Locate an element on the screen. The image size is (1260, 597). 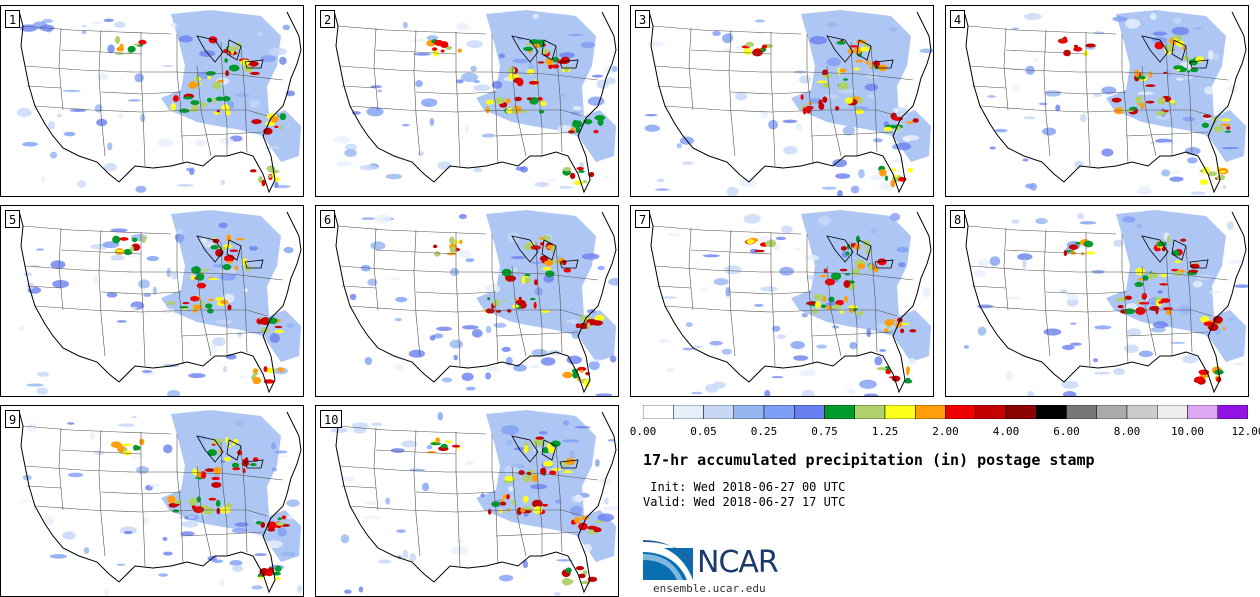
member-map-panel: 5 is located at coordinates (152, 301).